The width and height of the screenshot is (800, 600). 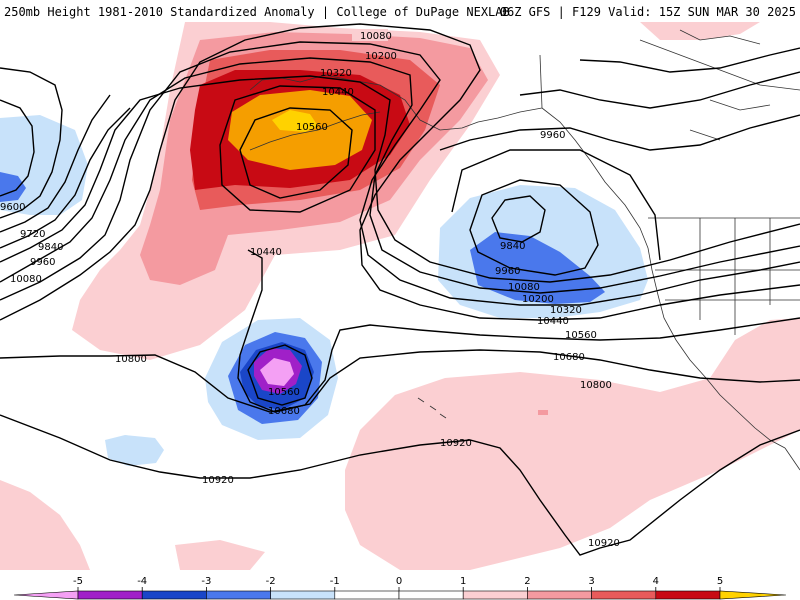 What do you see at coordinates (543, 412) in the screenshot?
I see `pos2-anomaly-small-spot` at bounding box center [543, 412].